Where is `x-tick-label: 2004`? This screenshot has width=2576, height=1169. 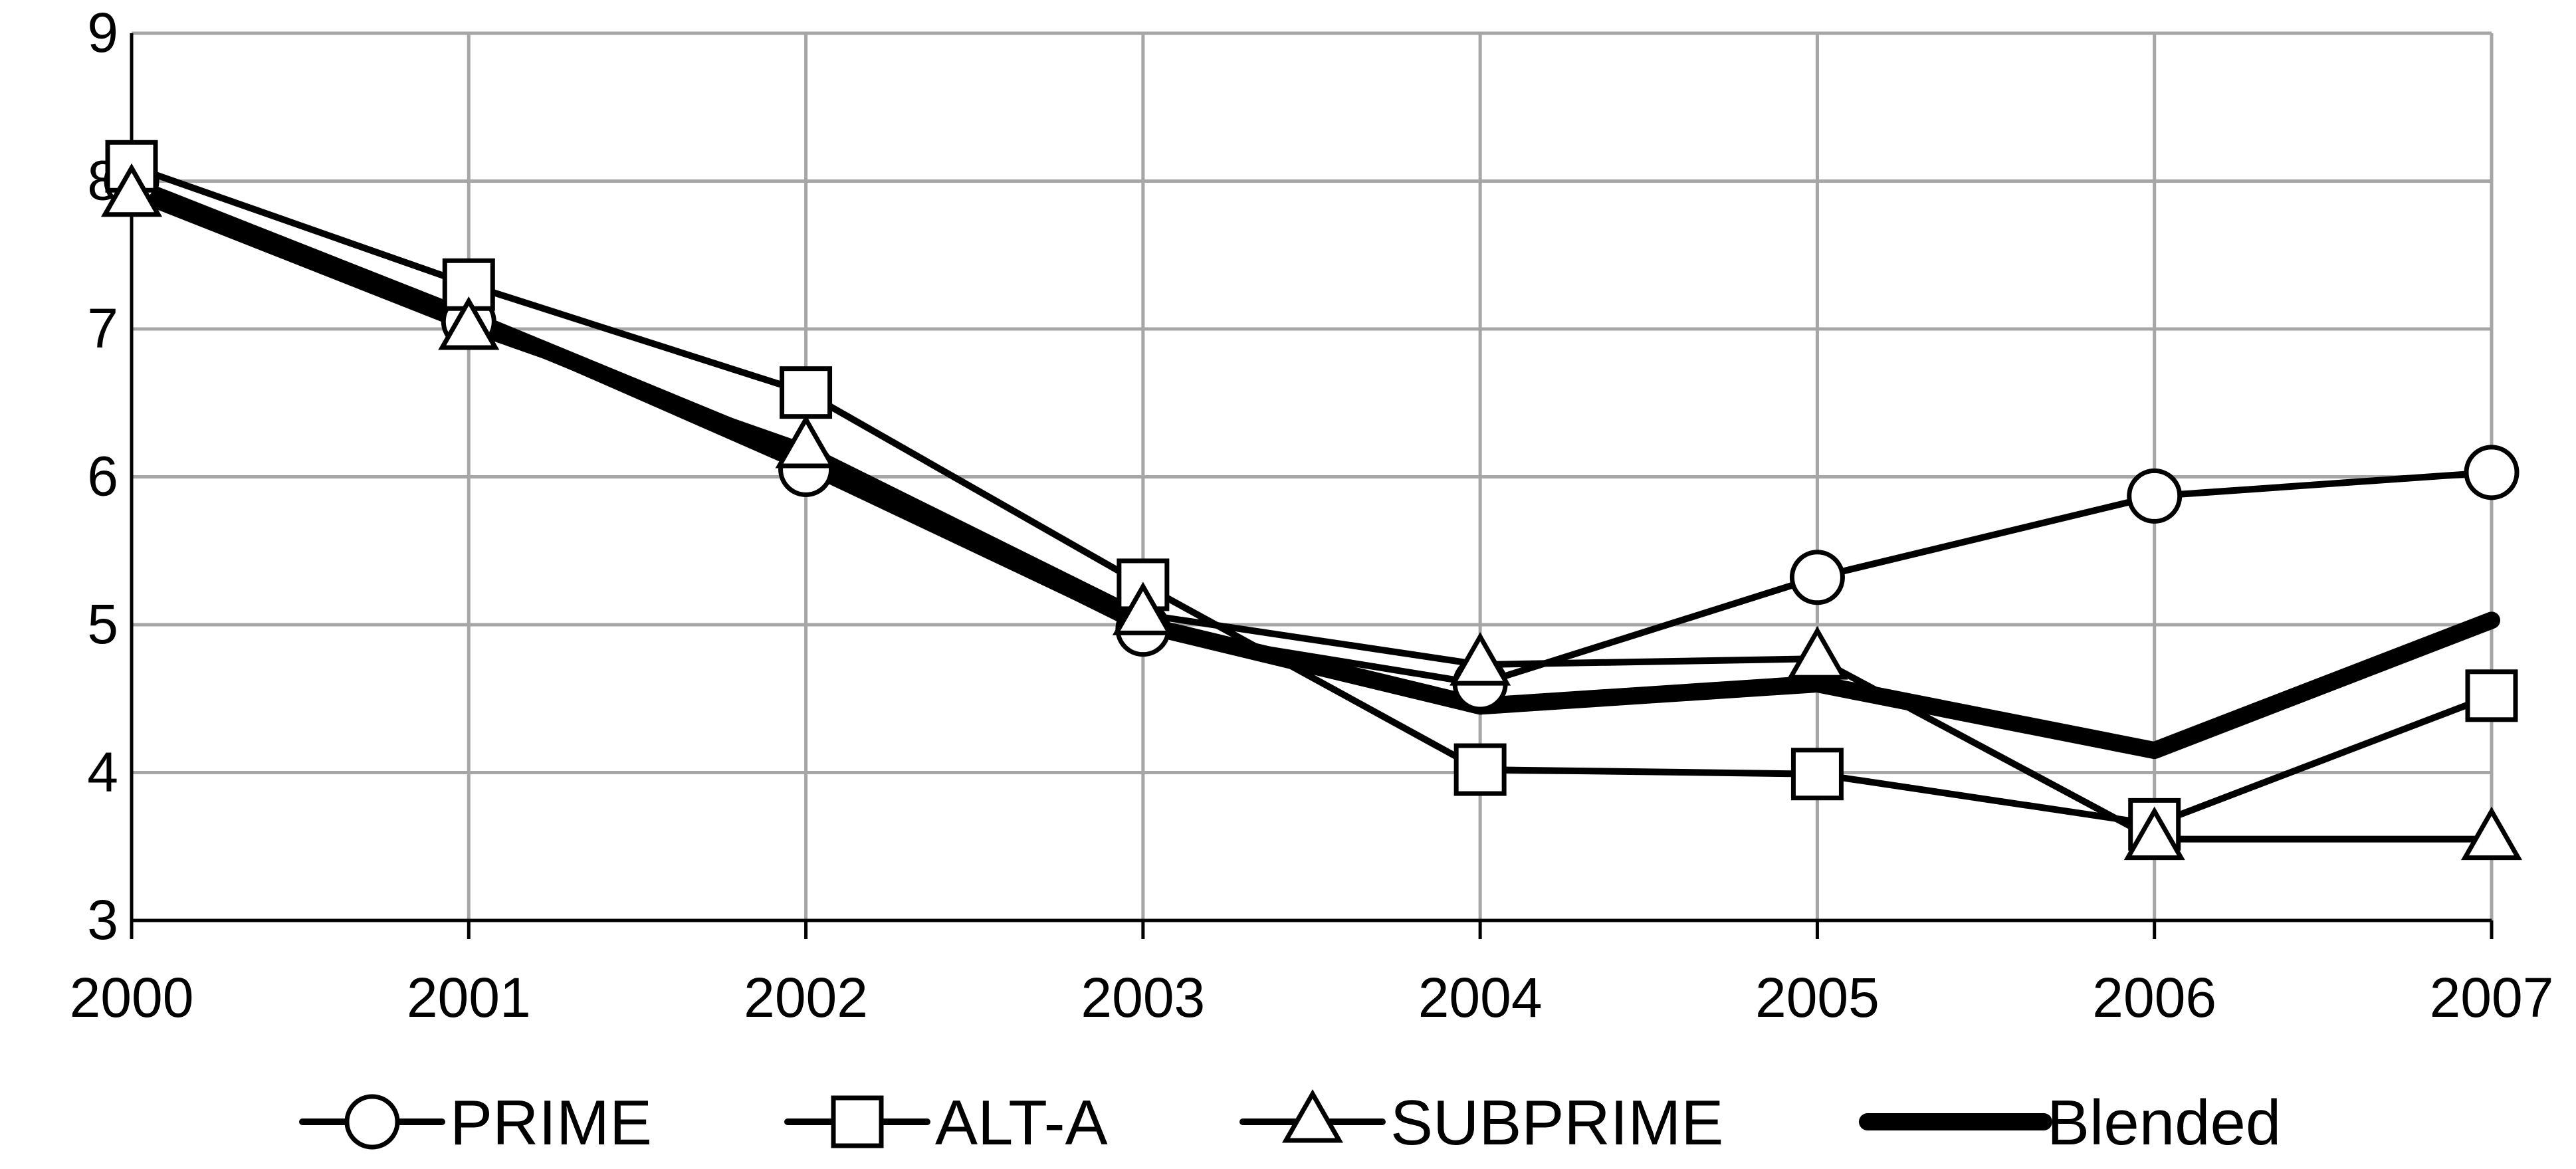 x-tick-label: 2004 is located at coordinates (1480, 997).